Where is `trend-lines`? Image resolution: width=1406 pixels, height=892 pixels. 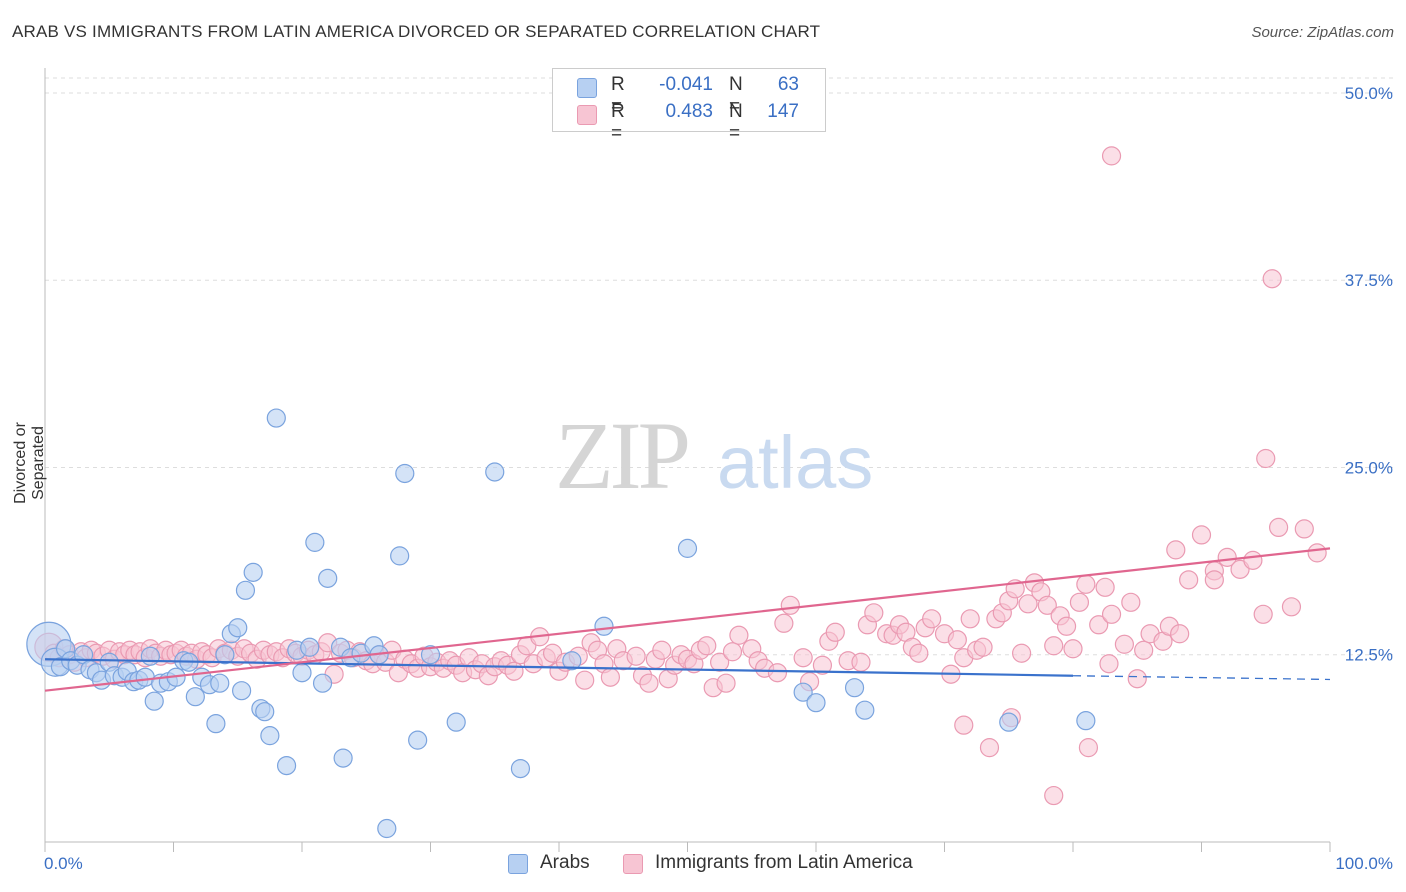
trend-lines is located at coordinates (687, 619).